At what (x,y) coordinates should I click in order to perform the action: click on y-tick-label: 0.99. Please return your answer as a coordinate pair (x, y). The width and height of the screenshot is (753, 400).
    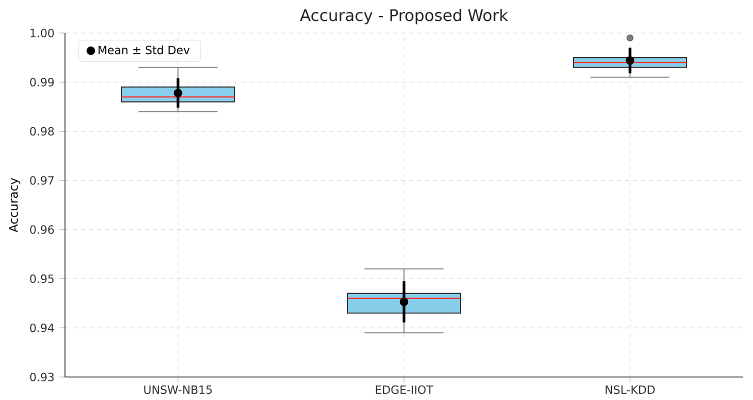
    Looking at the image, I should click on (42, 82).